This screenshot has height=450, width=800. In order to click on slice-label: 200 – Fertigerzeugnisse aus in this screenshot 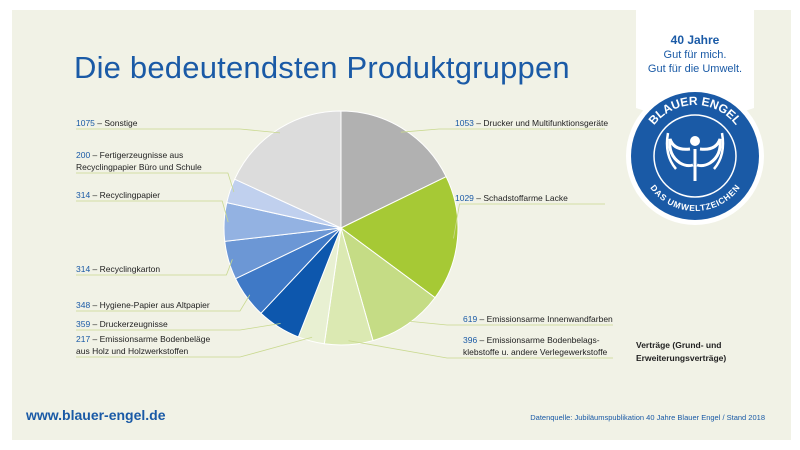, I will do `click(129, 155)`.